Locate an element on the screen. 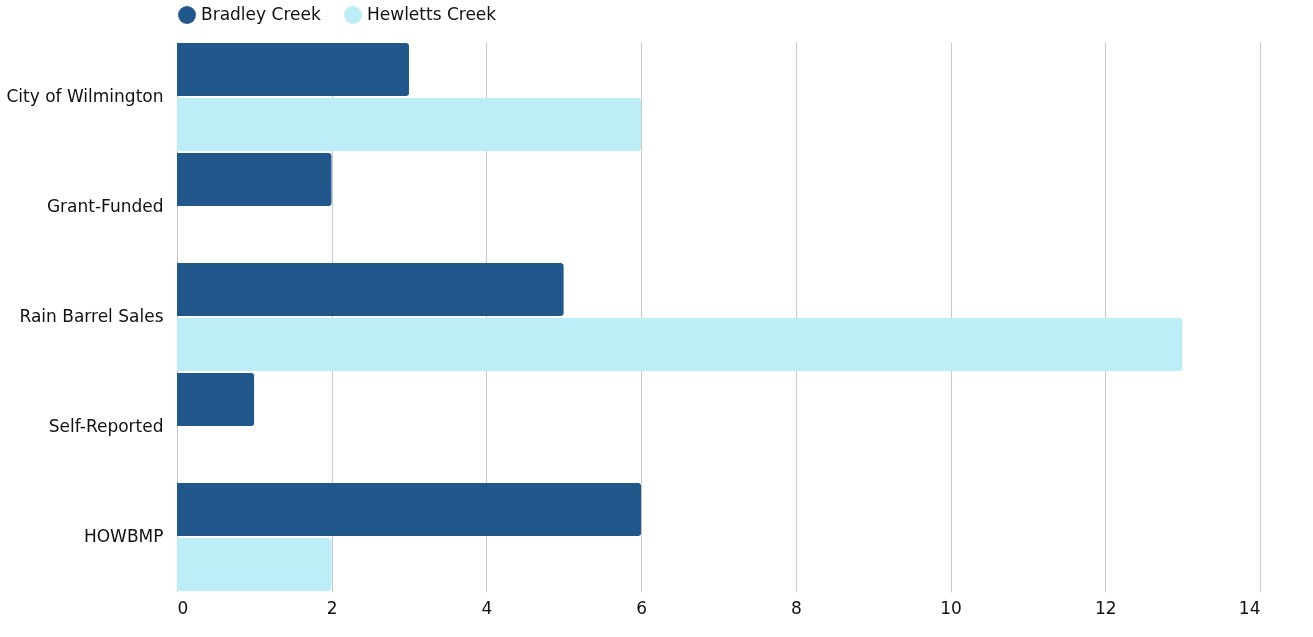 Image resolution: width=1313 pixels, height=637 pixels. x-tick-label: 10 is located at coordinates (951, 607).